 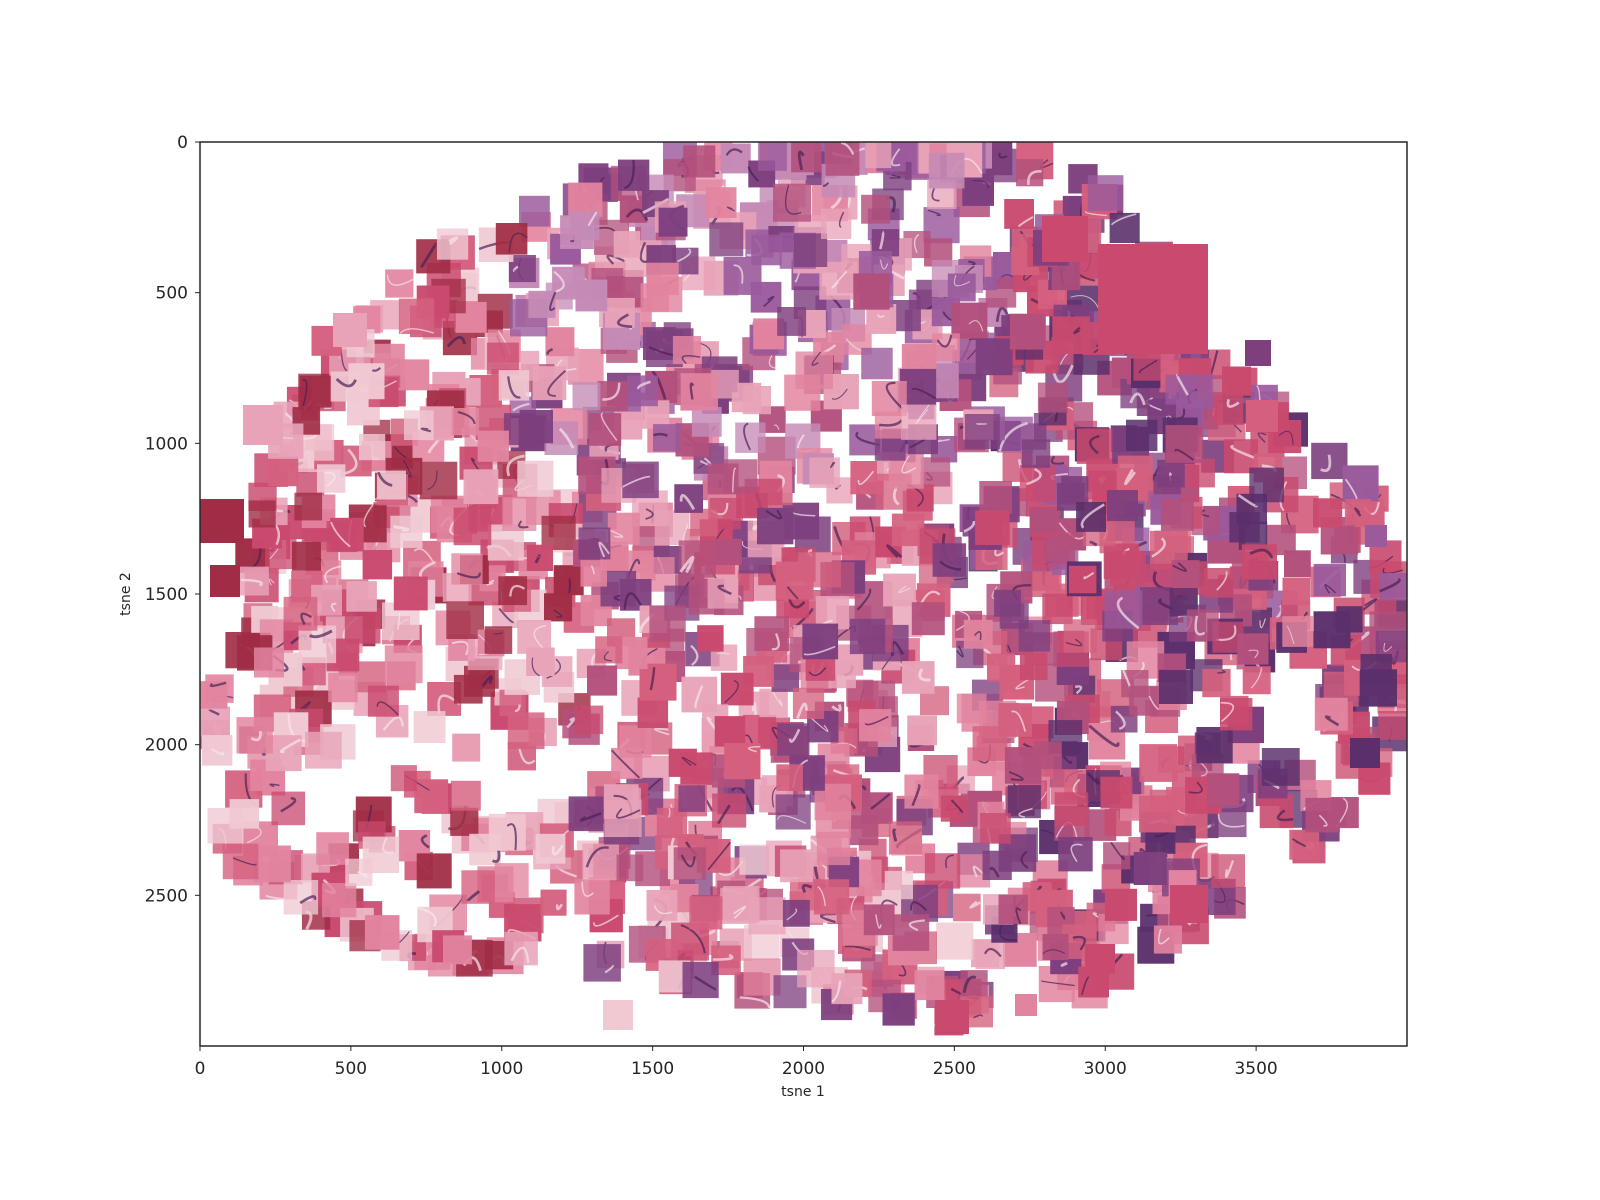 What do you see at coordinates (351, 1069) in the screenshot?
I see `x-tick-label: 500` at bounding box center [351, 1069].